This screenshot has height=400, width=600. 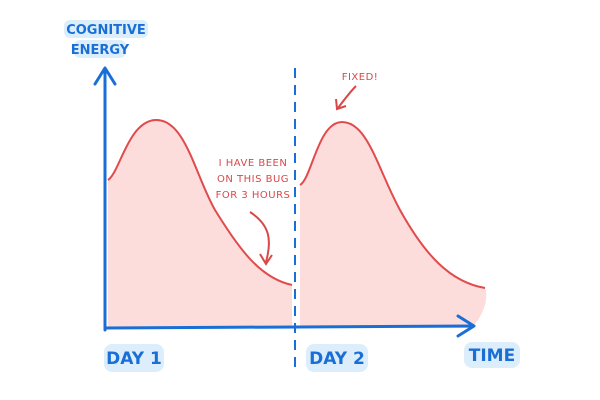 I want to click on y-axis-label: COGNITIVE, so click(x=106, y=30).